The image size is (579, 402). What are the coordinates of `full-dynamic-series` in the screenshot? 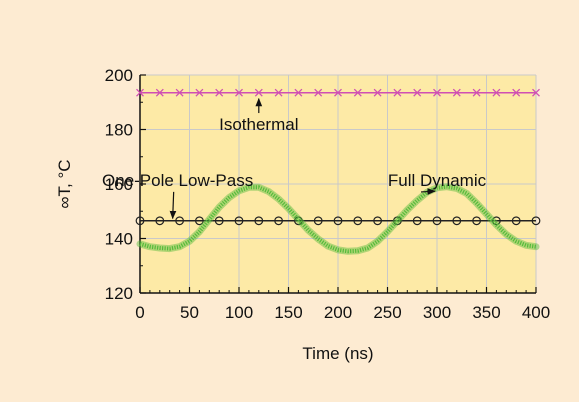 It's located at (338, 219).